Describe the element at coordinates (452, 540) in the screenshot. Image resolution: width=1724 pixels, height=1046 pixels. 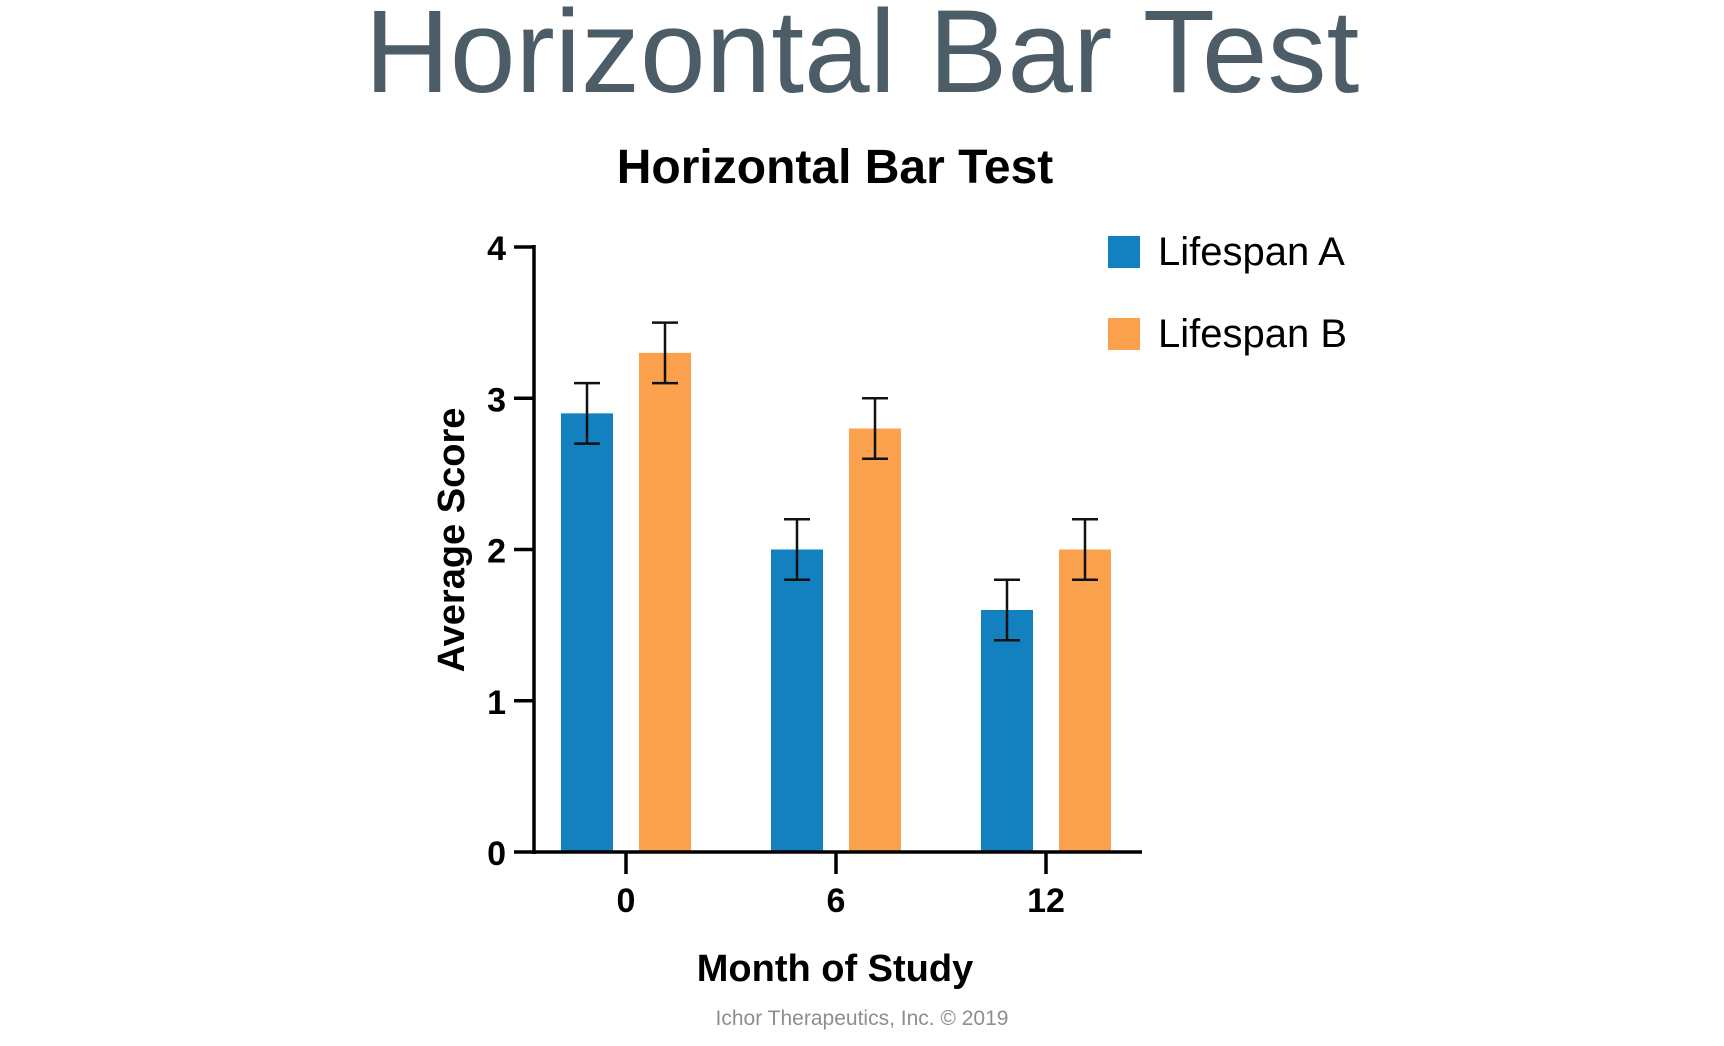
I see `y-axis-label: Average Score` at that location.